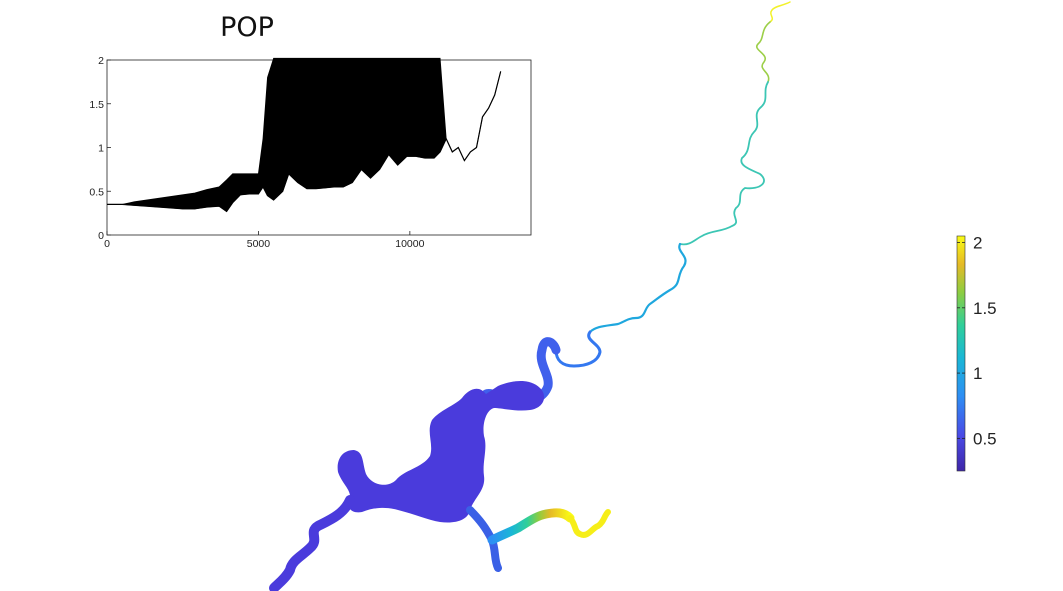 The image size is (1063, 591). I want to click on colorbar-gradient, so click(961, 353).